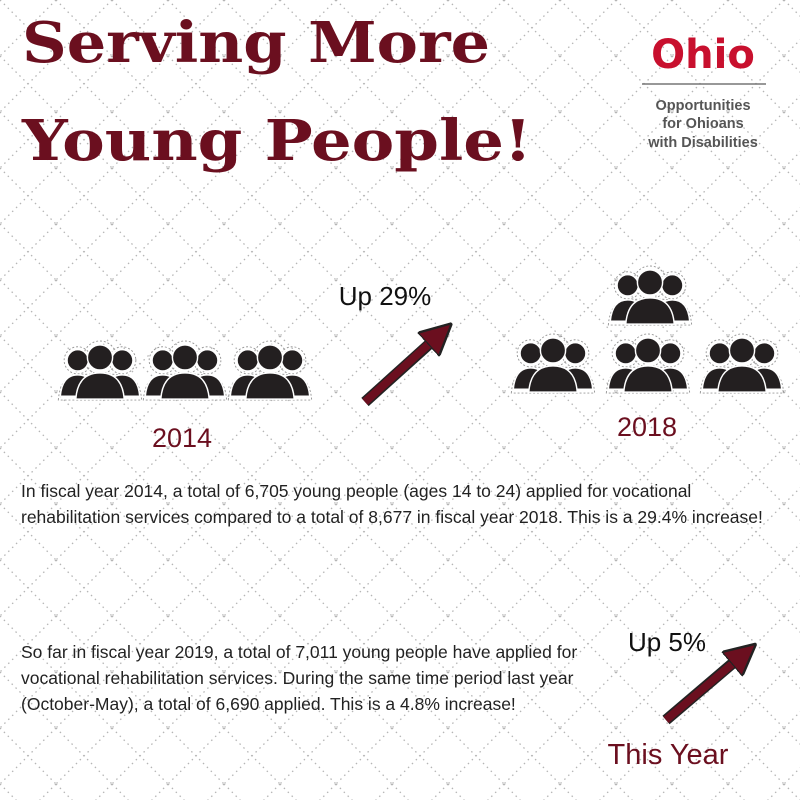  I want to click on change-label: Up 5%, so click(667, 642).